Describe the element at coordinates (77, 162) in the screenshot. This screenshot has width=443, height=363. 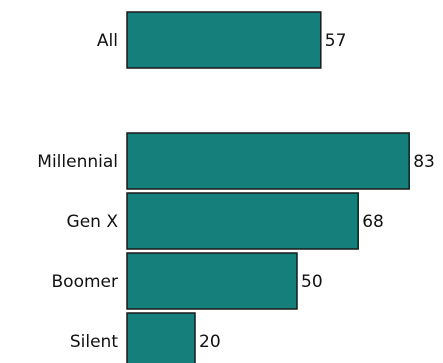
I see `category-label-millennial: Millennial` at that location.